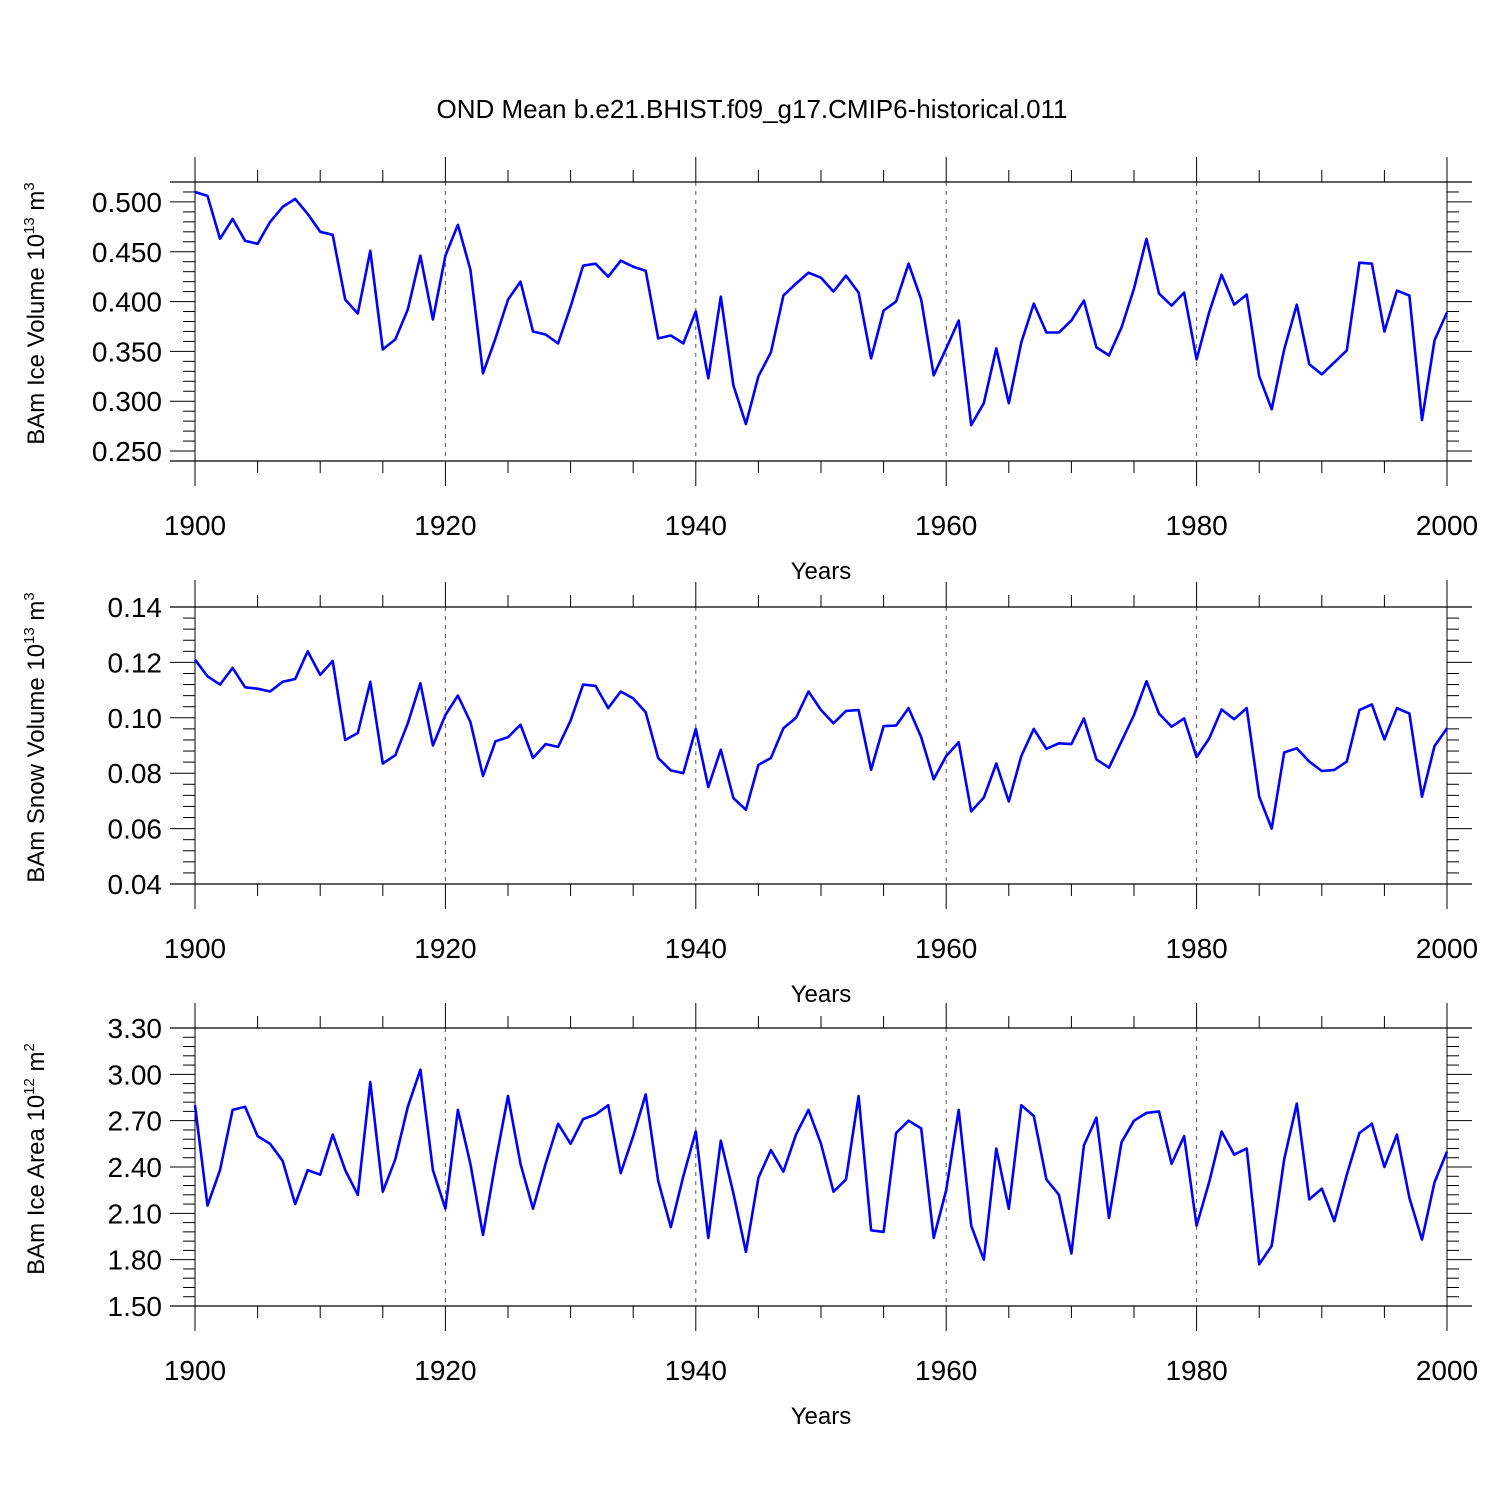  I want to click on y-axis-title: BAm Snow Volume 1013 m3, so click(35, 737).